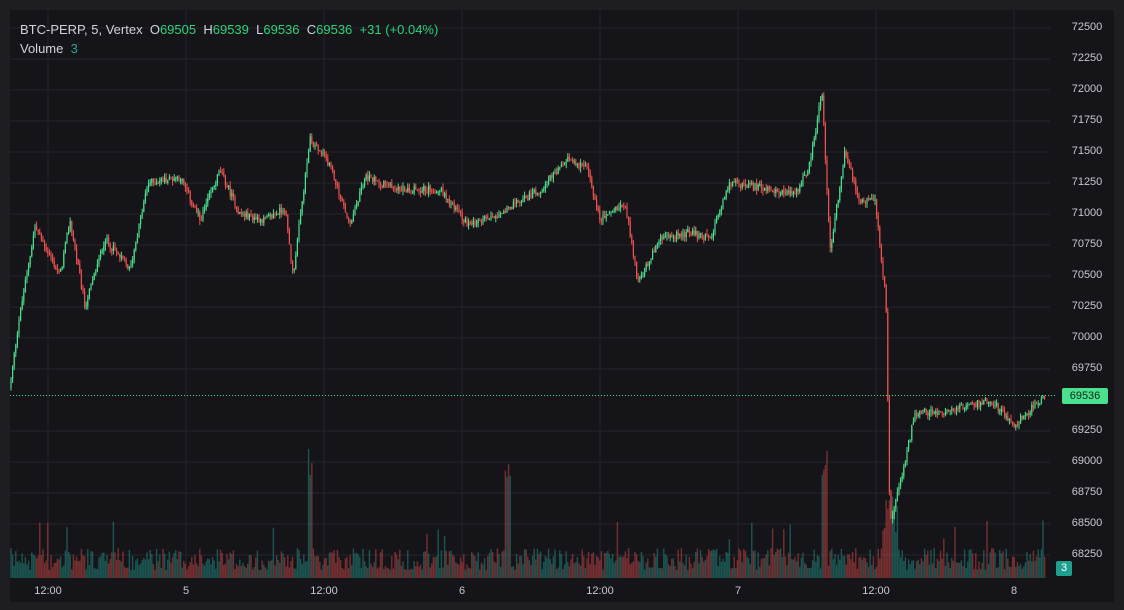 The image size is (1124, 610). I want to click on legend-symbol: BTC-PERP, 5, Vertex, so click(81, 29).